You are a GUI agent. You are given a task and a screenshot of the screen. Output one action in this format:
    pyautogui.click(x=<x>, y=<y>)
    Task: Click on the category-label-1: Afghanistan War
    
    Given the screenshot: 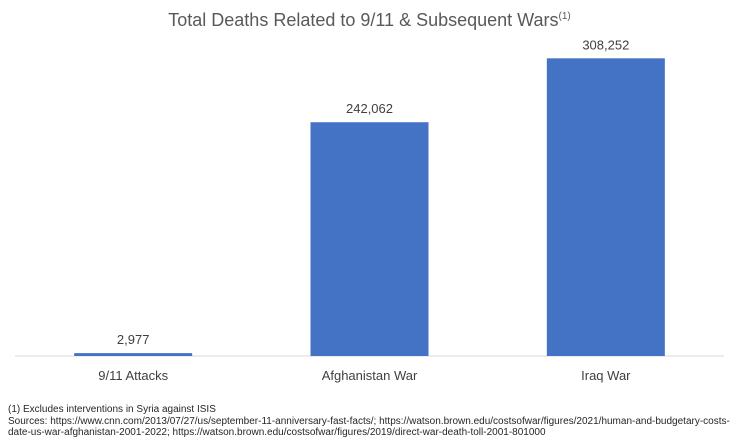 What is the action you would take?
    pyautogui.click(x=370, y=375)
    